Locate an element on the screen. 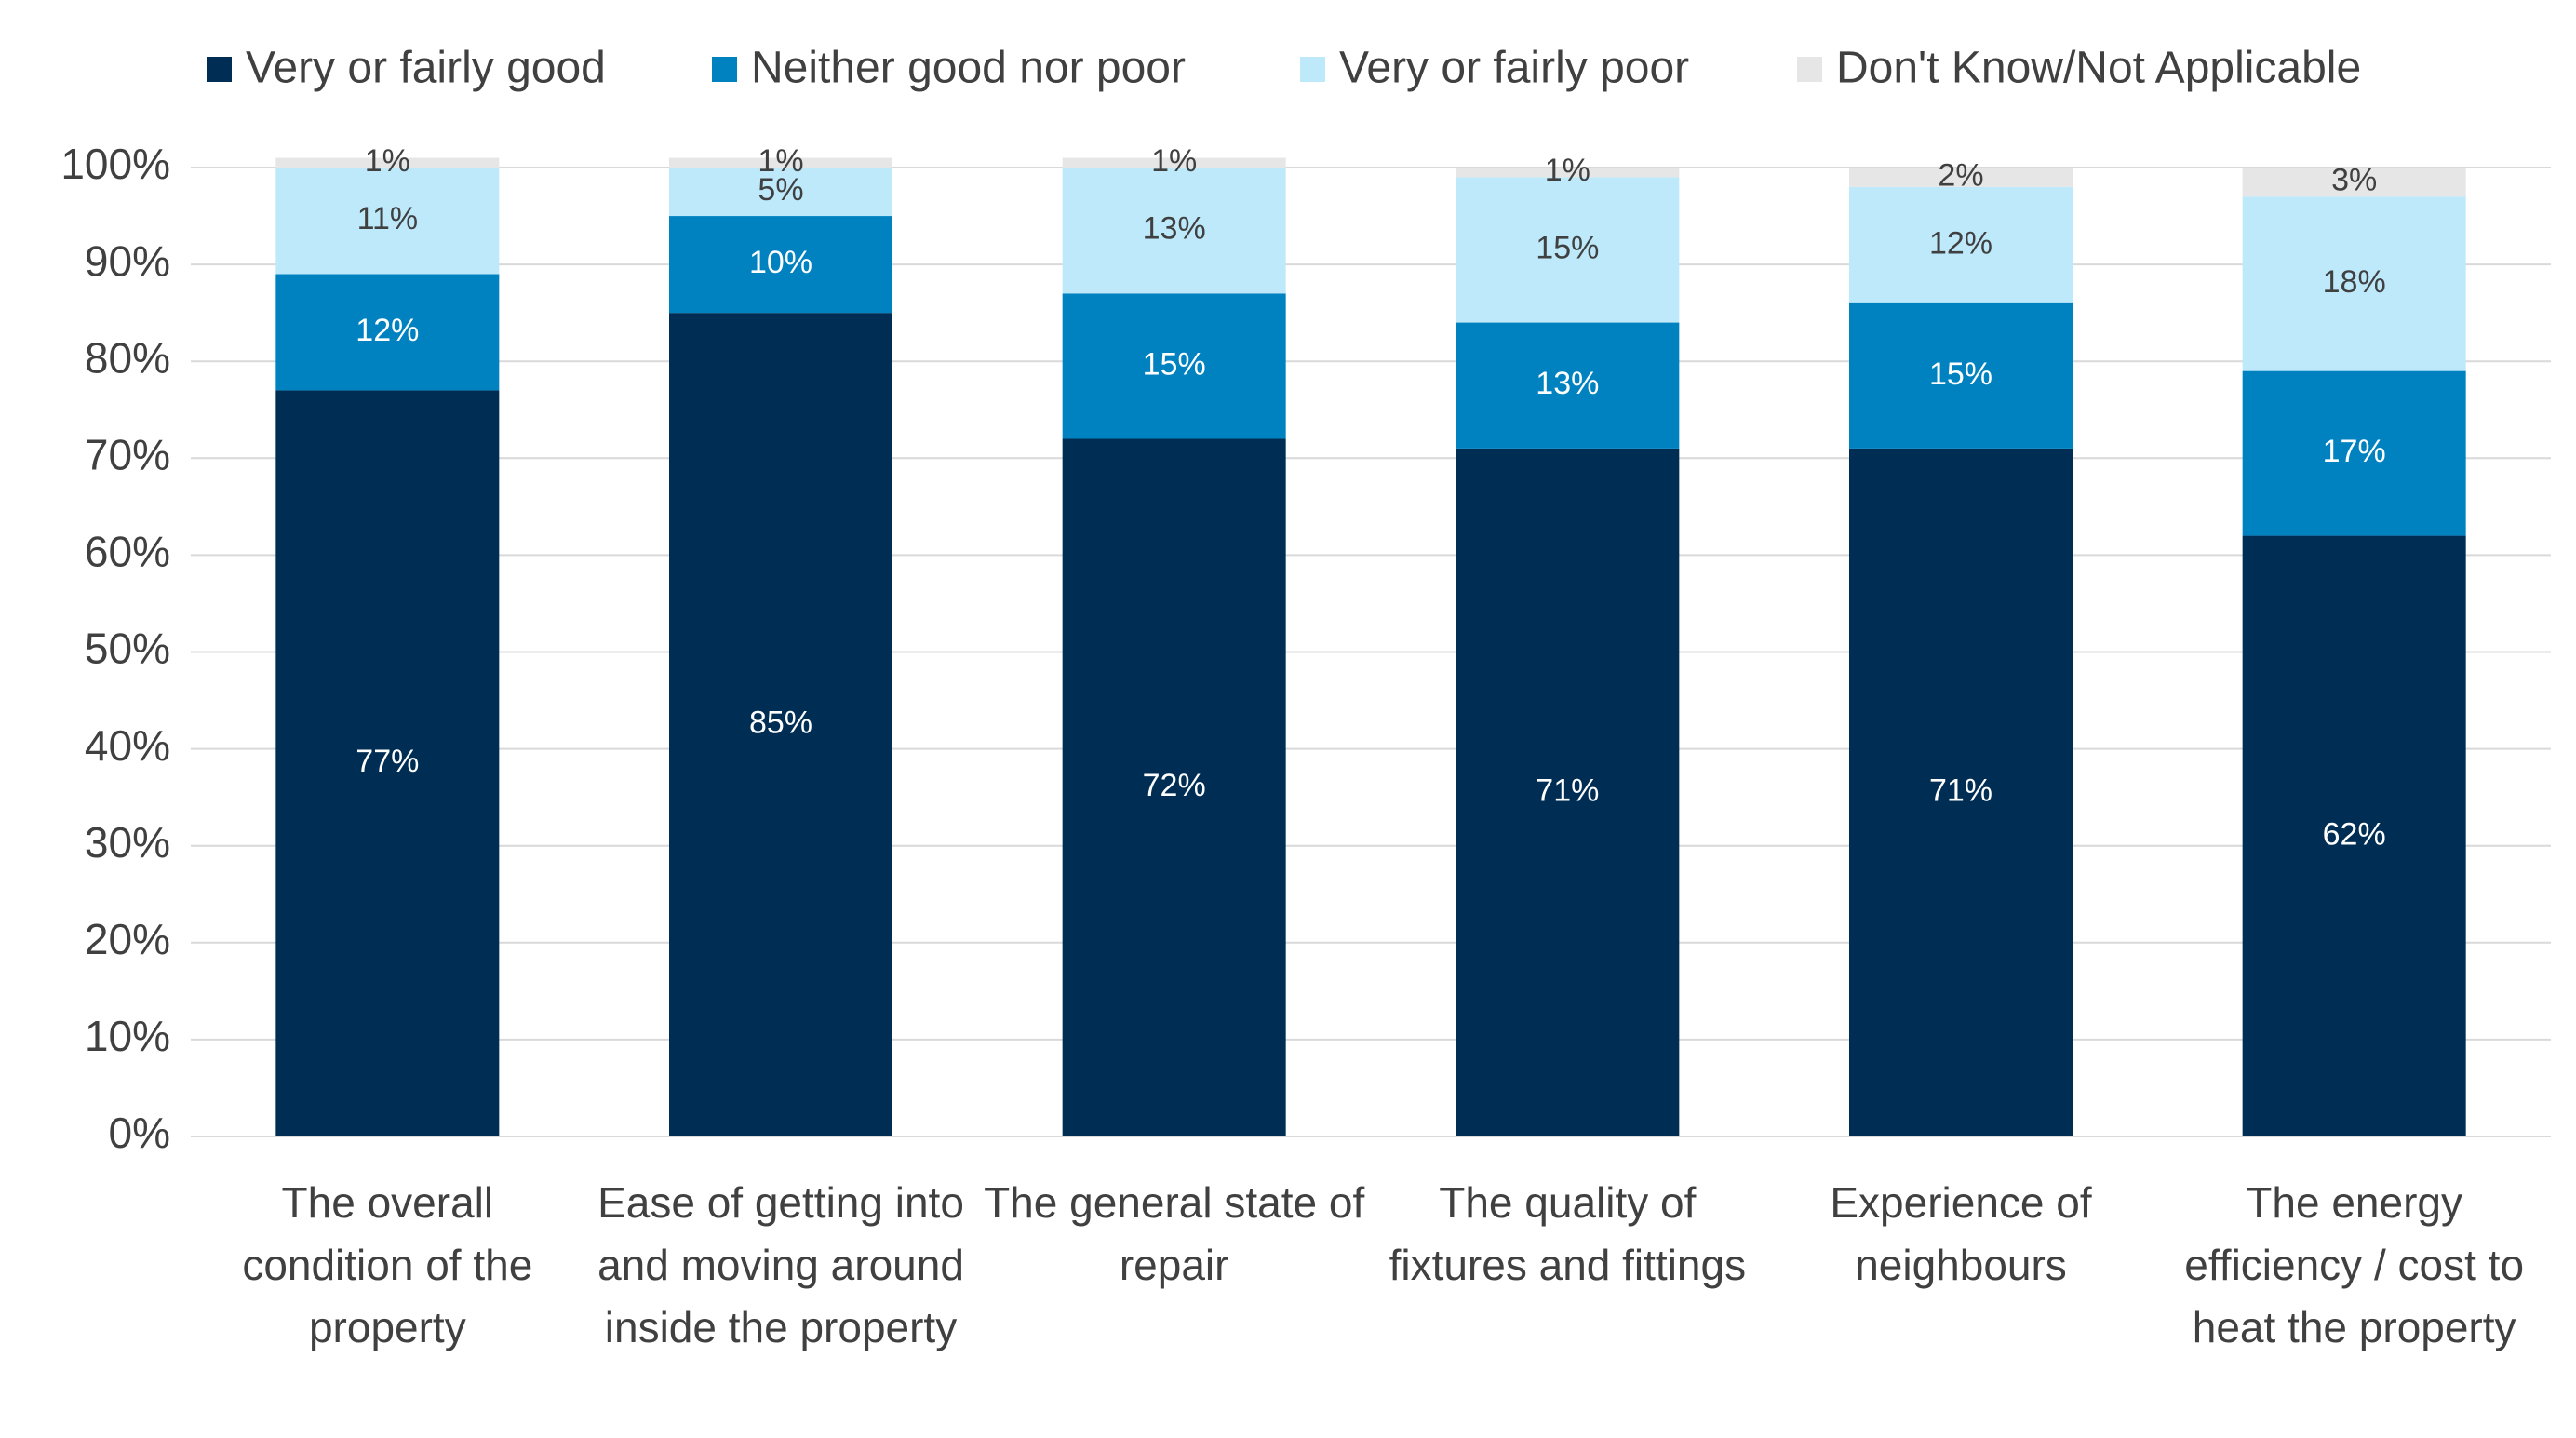 The height and width of the screenshot is (1438, 2576). data-label: 18% is located at coordinates (2354, 282).